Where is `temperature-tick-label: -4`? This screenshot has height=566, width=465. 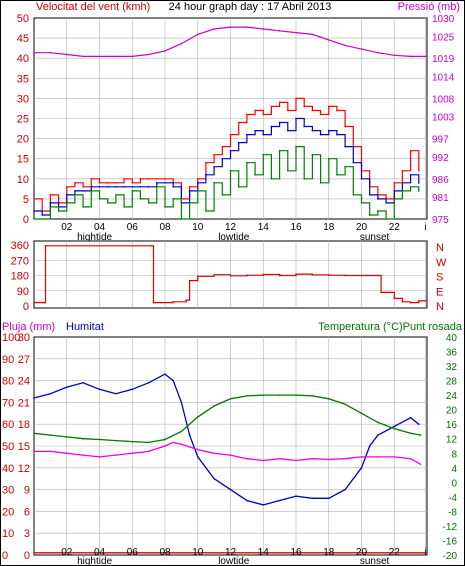
temperature-tick-label: -4 is located at coordinates (452, 498).